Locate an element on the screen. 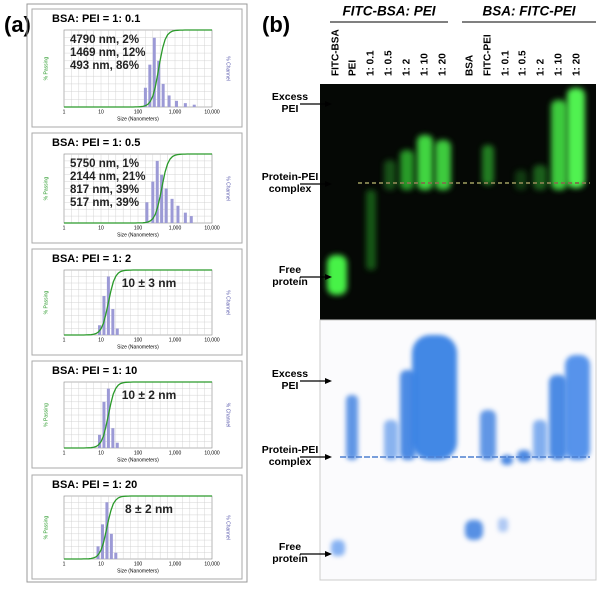  size-annotation: 10 ± 3 nm is located at coordinates (149, 283).